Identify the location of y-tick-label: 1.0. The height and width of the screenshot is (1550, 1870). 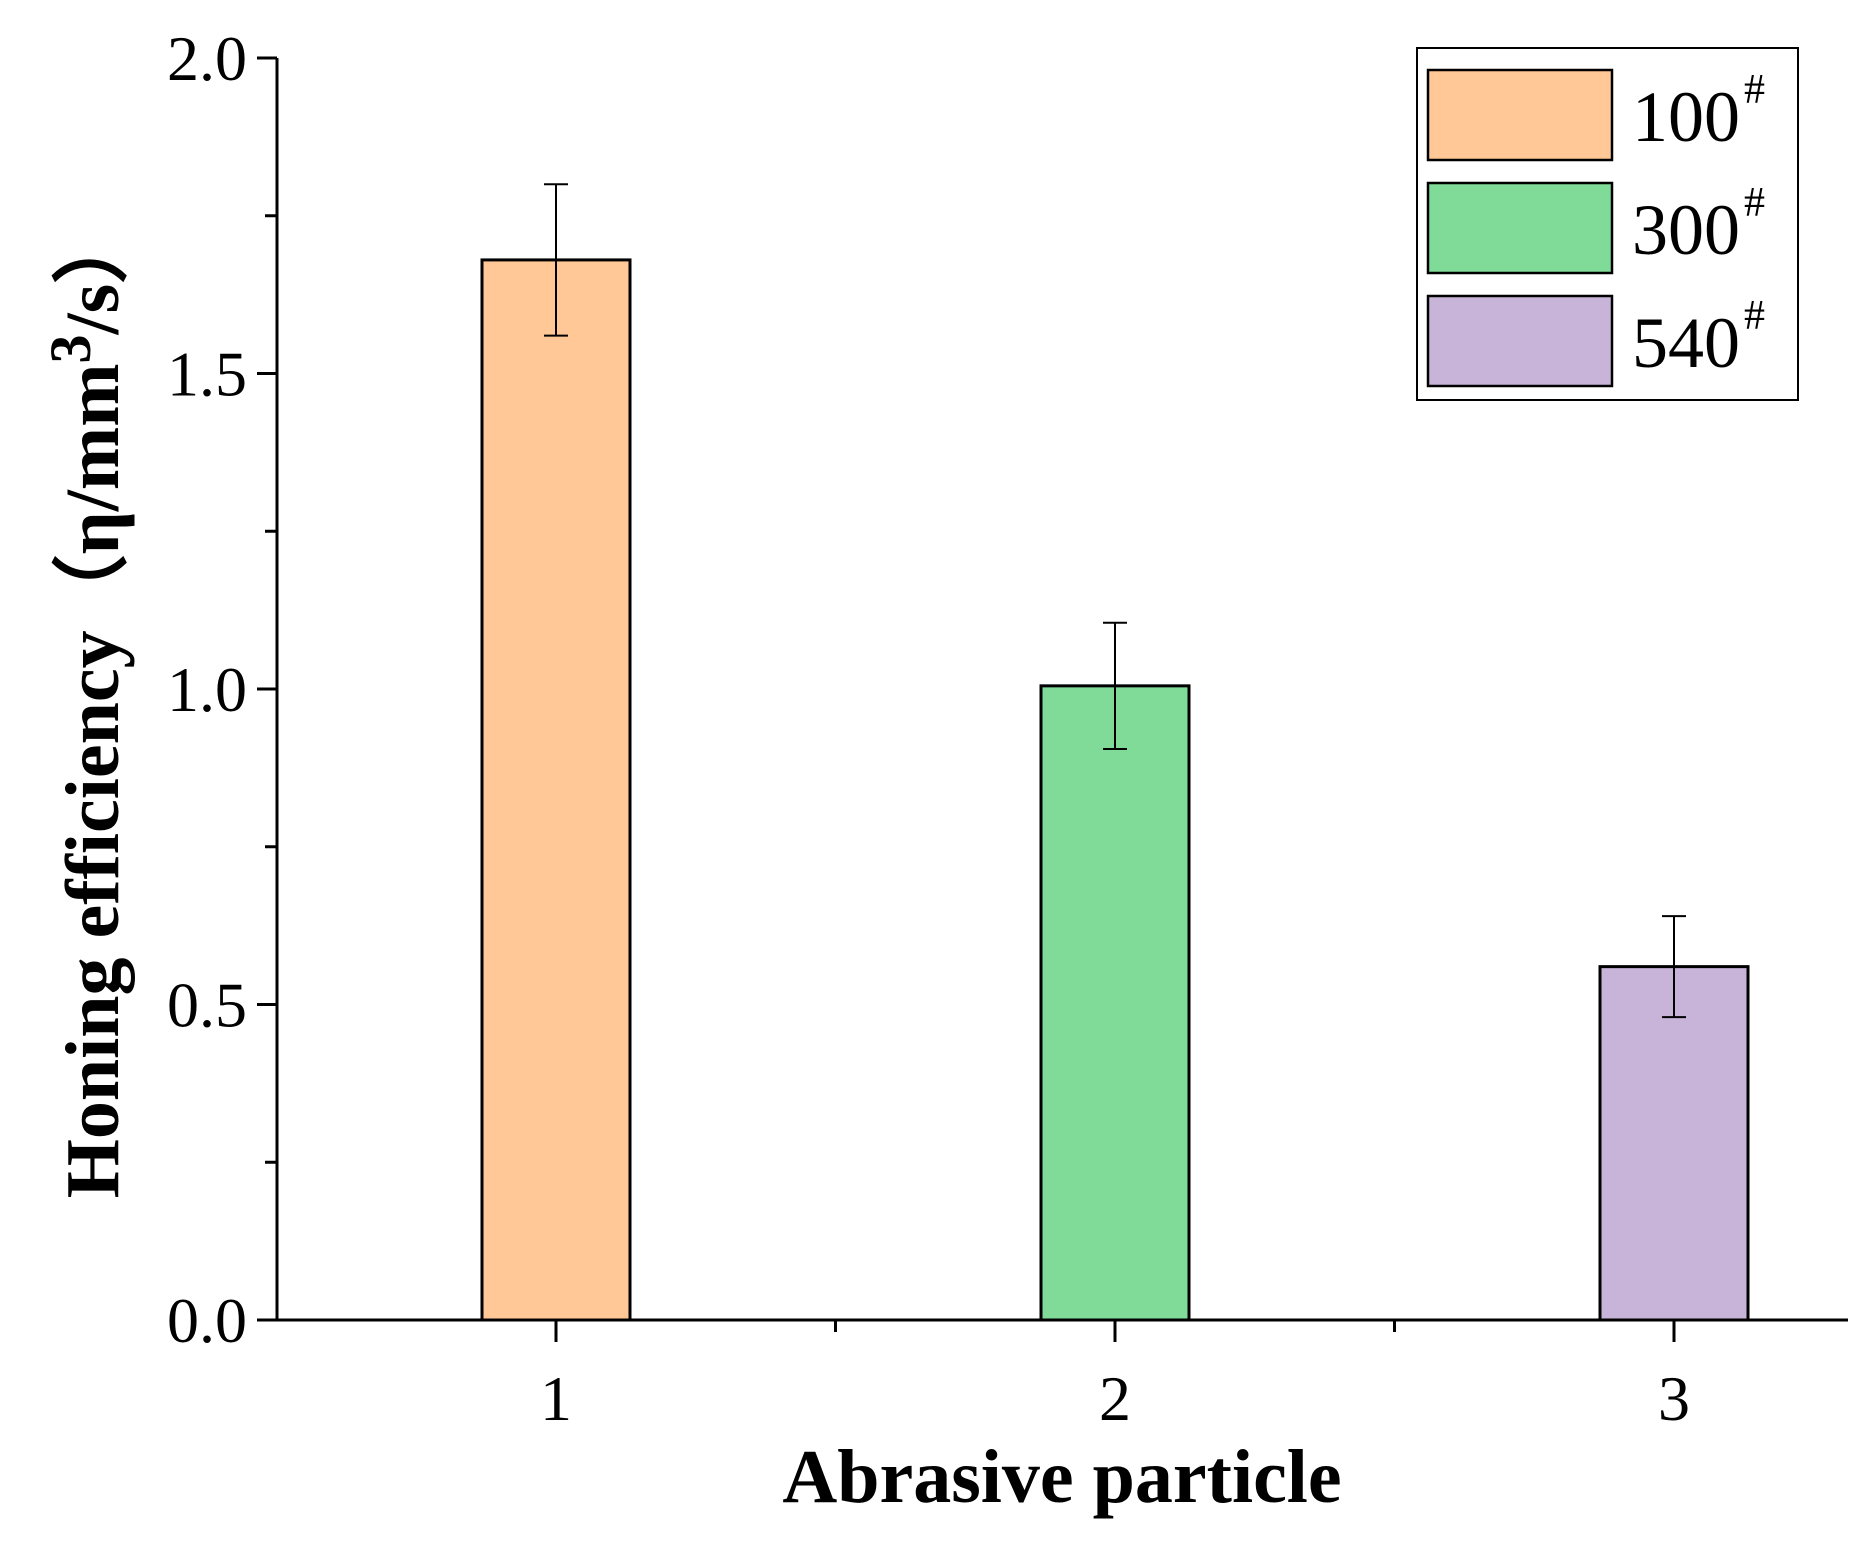
(207, 689).